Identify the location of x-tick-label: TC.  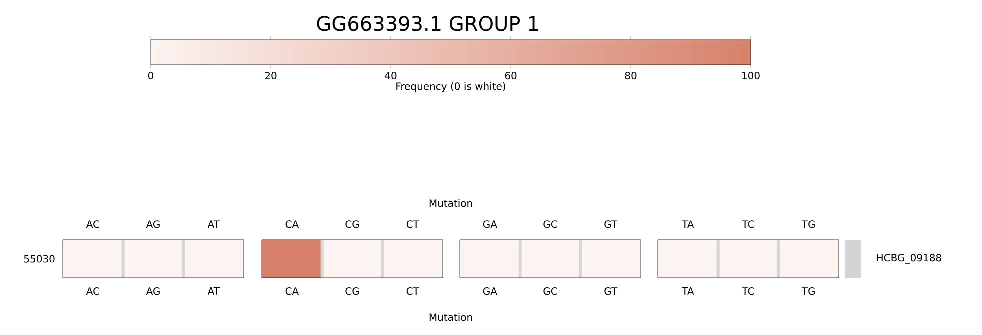
(748, 292).